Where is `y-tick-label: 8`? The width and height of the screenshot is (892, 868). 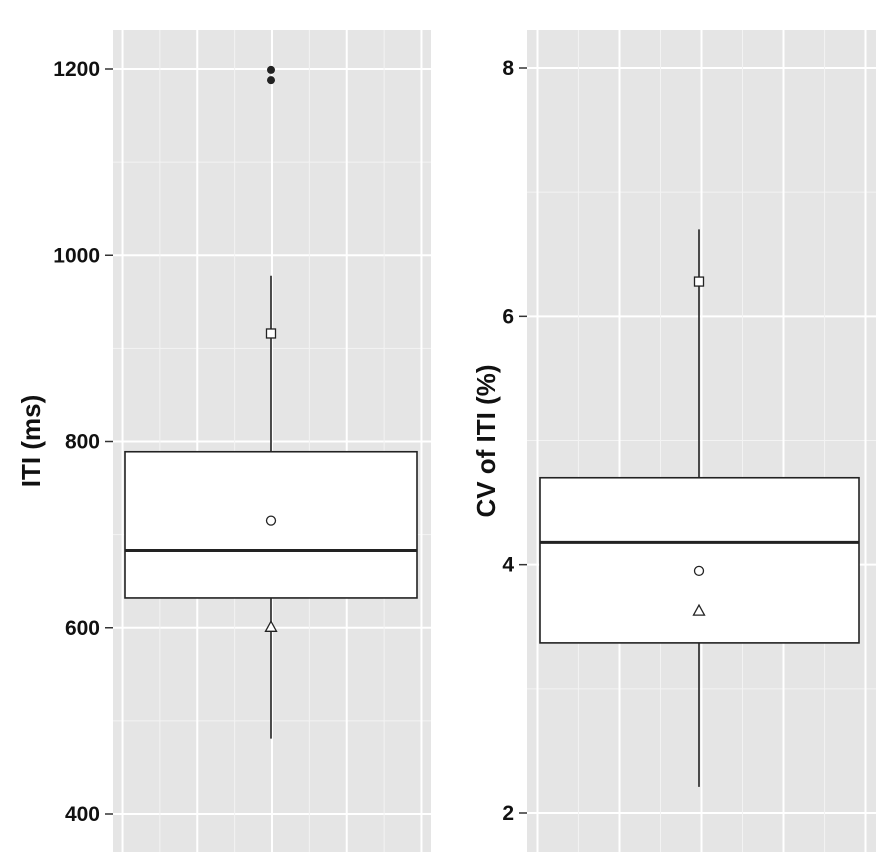 y-tick-label: 8 is located at coordinates (508, 68).